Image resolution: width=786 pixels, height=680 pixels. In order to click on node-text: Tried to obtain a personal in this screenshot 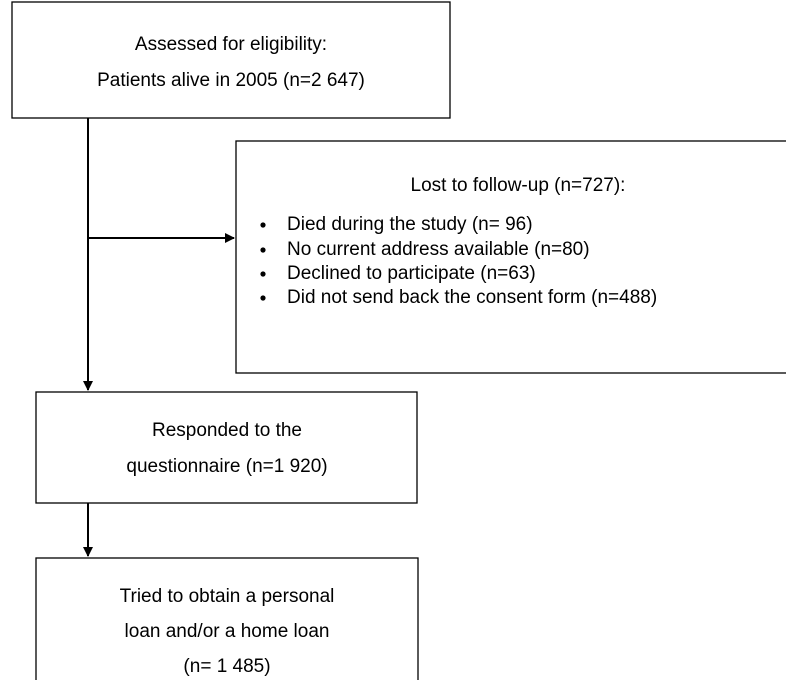, I will do `click(227, 596)`.